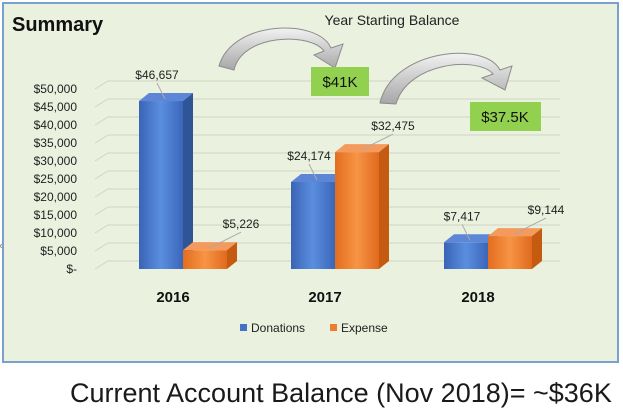 This screenshot has height=415, width=623. I want to click on x-tick-label: 2017, so click(324, 297).